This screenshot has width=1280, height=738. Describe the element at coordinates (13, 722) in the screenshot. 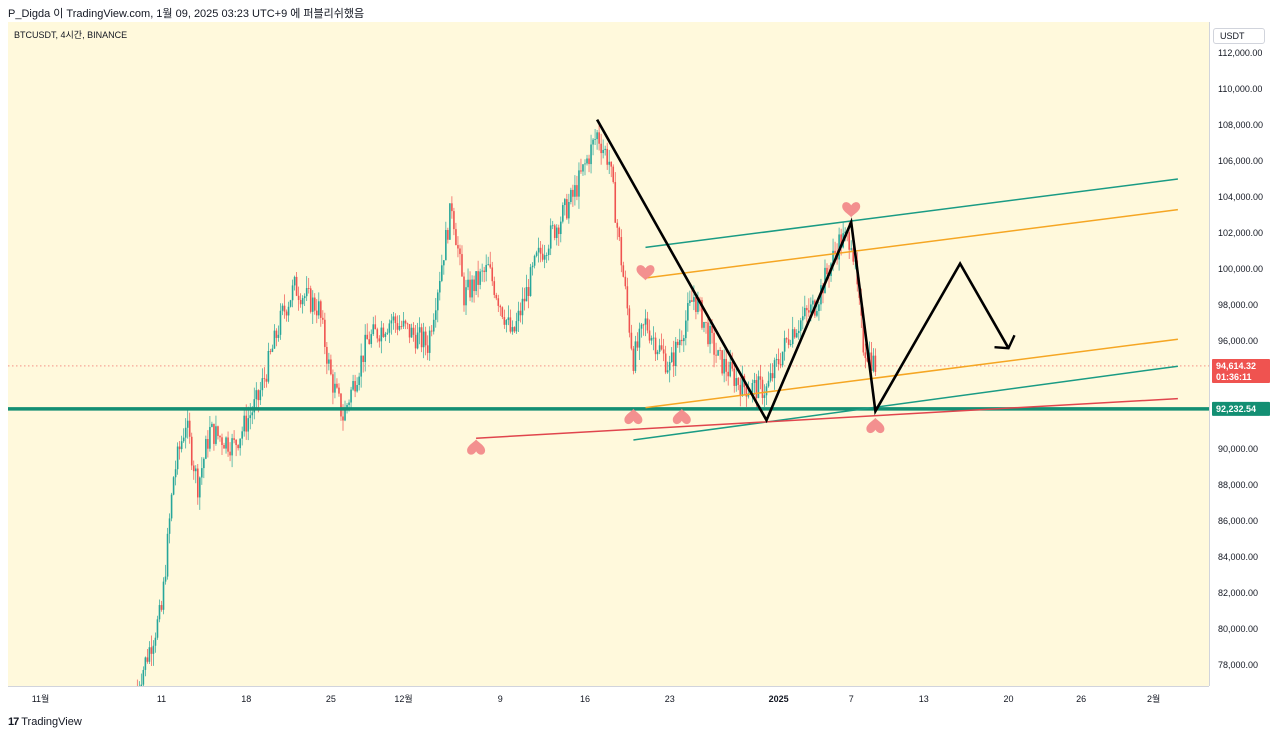

I see `tradingview-logo: 17` at that location.